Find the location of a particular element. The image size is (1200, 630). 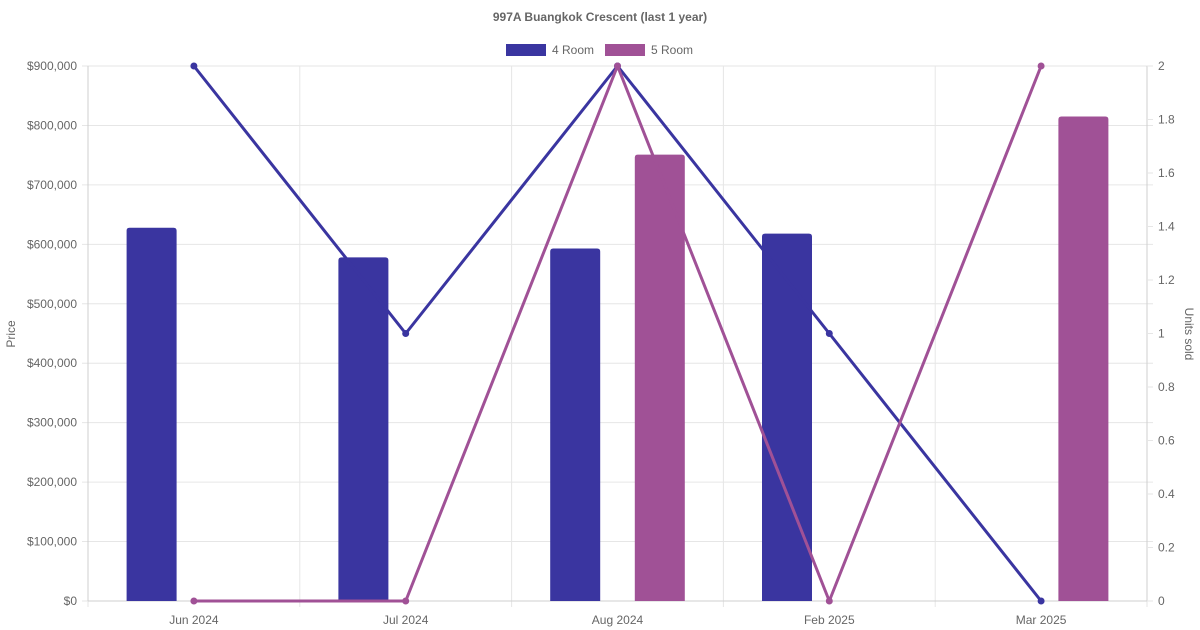

chart-title: 997A Buangkok Crescent (last 1 year) is located at coordinates (600, 17).